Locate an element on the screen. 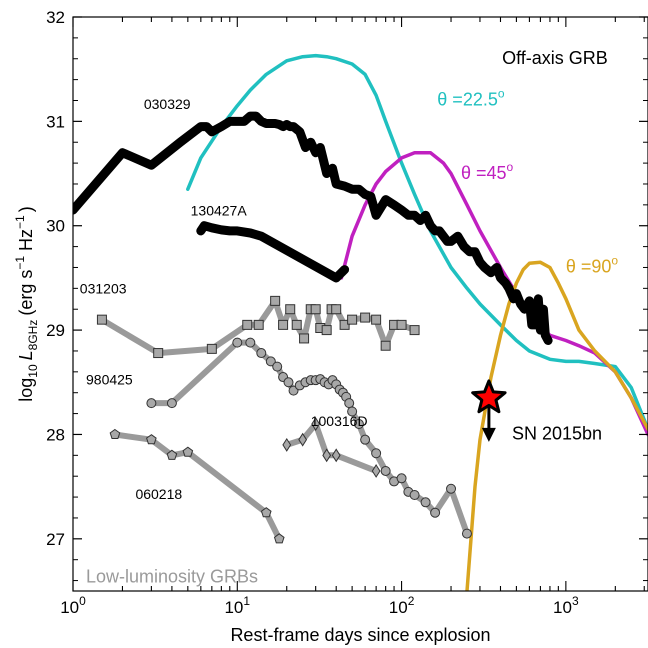  y-axis-title-text: log10L8GHz(erg s−1 Hz−1) is located at coordinates (26, 303).